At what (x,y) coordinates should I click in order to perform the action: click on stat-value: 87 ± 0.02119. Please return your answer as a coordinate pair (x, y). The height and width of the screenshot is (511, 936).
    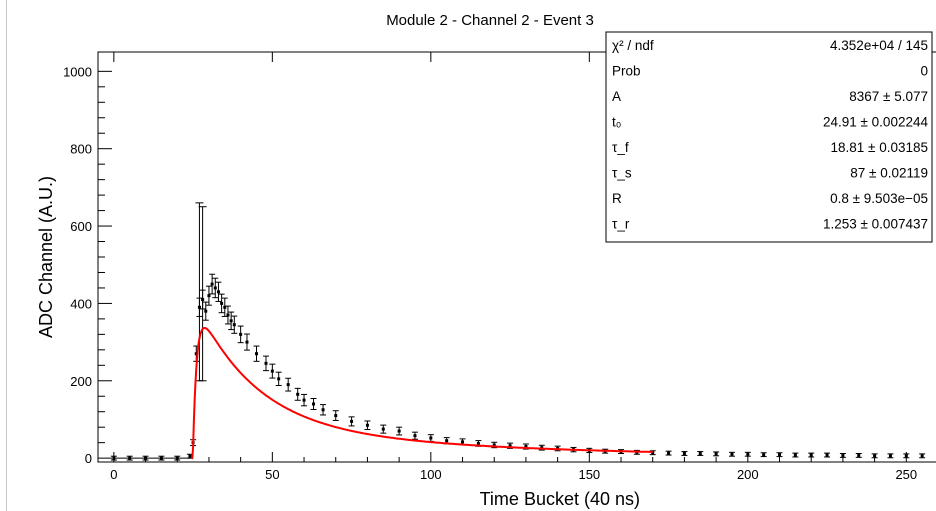
    Looking at the image, I should click on (889, 173).